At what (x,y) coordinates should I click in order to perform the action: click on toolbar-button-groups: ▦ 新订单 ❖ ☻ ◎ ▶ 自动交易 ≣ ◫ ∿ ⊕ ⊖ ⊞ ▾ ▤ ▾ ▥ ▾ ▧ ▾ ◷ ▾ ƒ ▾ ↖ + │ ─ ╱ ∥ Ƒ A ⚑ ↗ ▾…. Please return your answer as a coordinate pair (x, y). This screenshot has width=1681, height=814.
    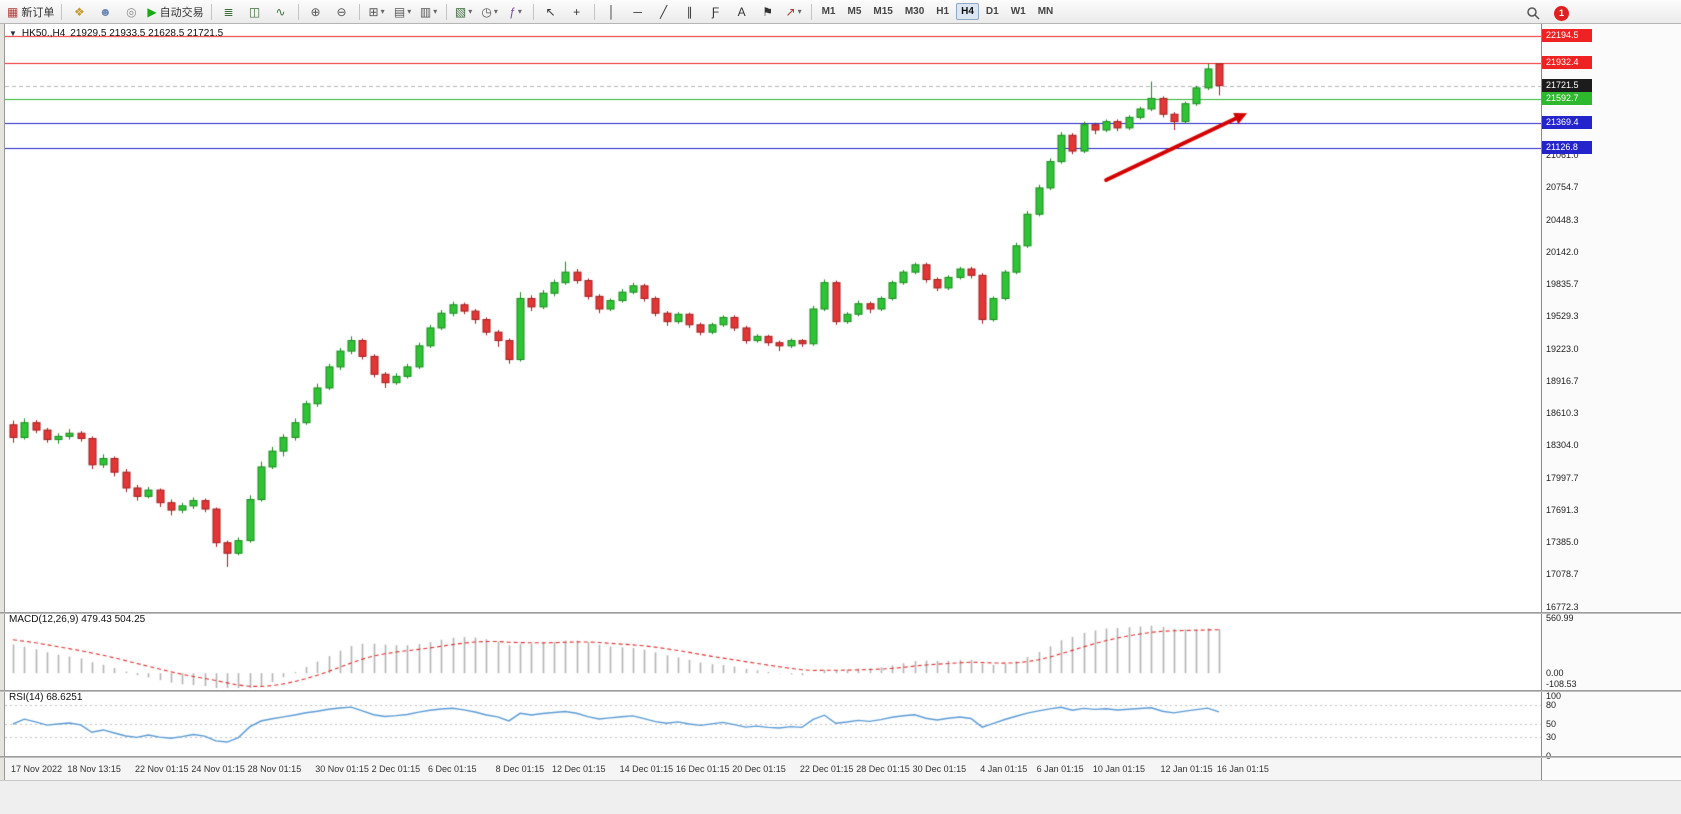
    Looking at the image, I should click on (531, 12).